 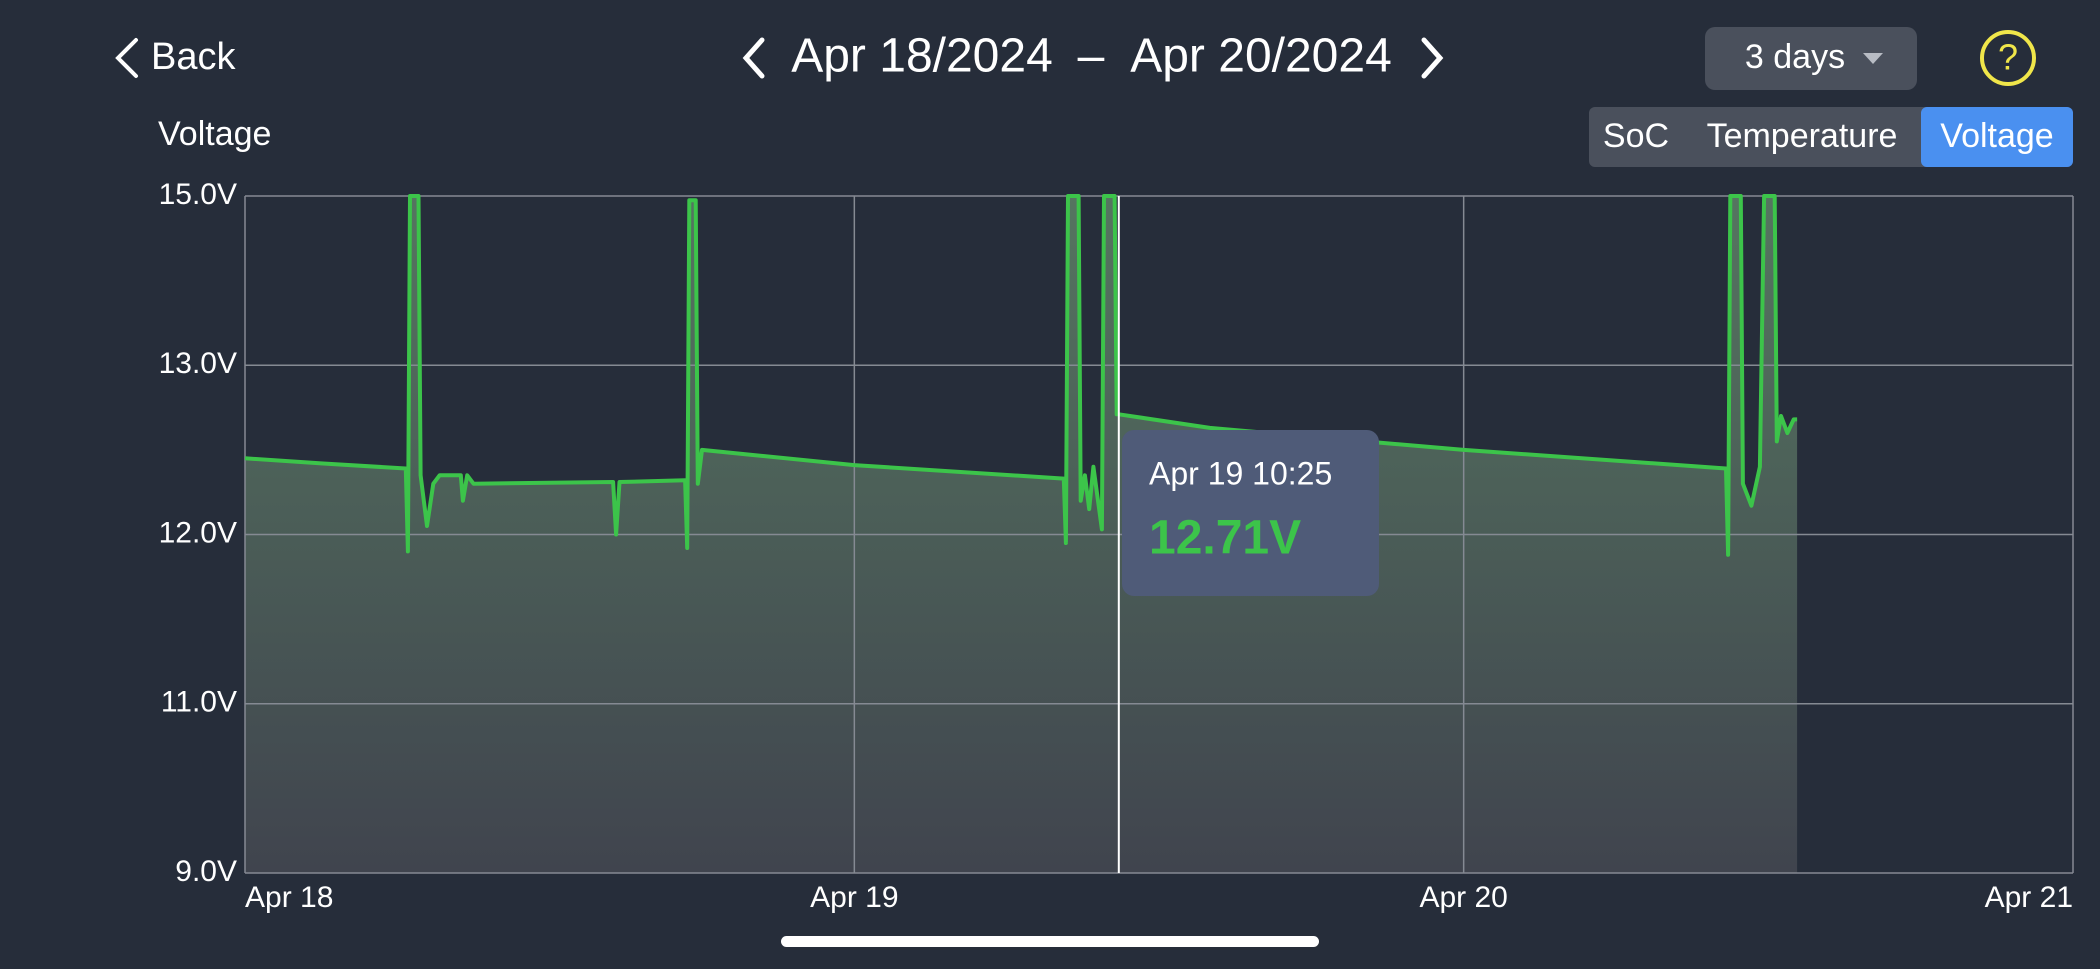 I want to click on dropdown-label: 3 days, so click(x=1795, y=57).